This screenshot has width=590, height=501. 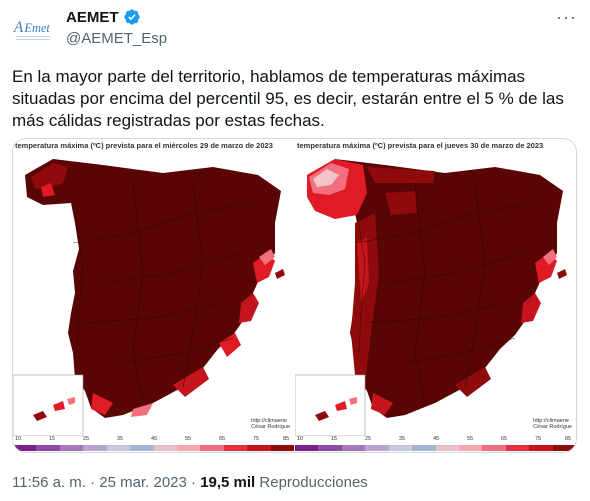 I want to click on avatar: A Emet, so click(x=33, y=29).